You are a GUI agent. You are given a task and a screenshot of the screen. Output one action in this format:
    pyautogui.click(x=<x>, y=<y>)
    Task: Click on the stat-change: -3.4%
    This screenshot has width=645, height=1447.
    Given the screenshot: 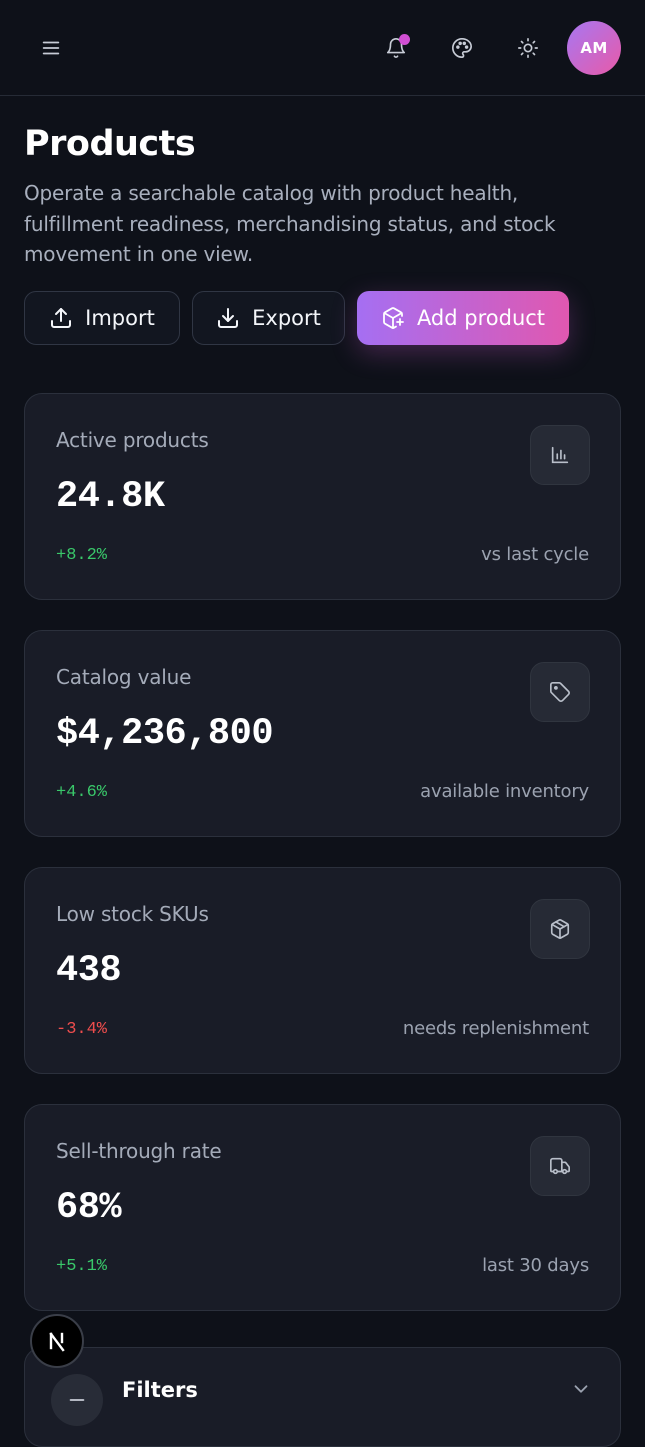 What is the action you would take?
    pyautogui.click(x=82, y=1029)
    